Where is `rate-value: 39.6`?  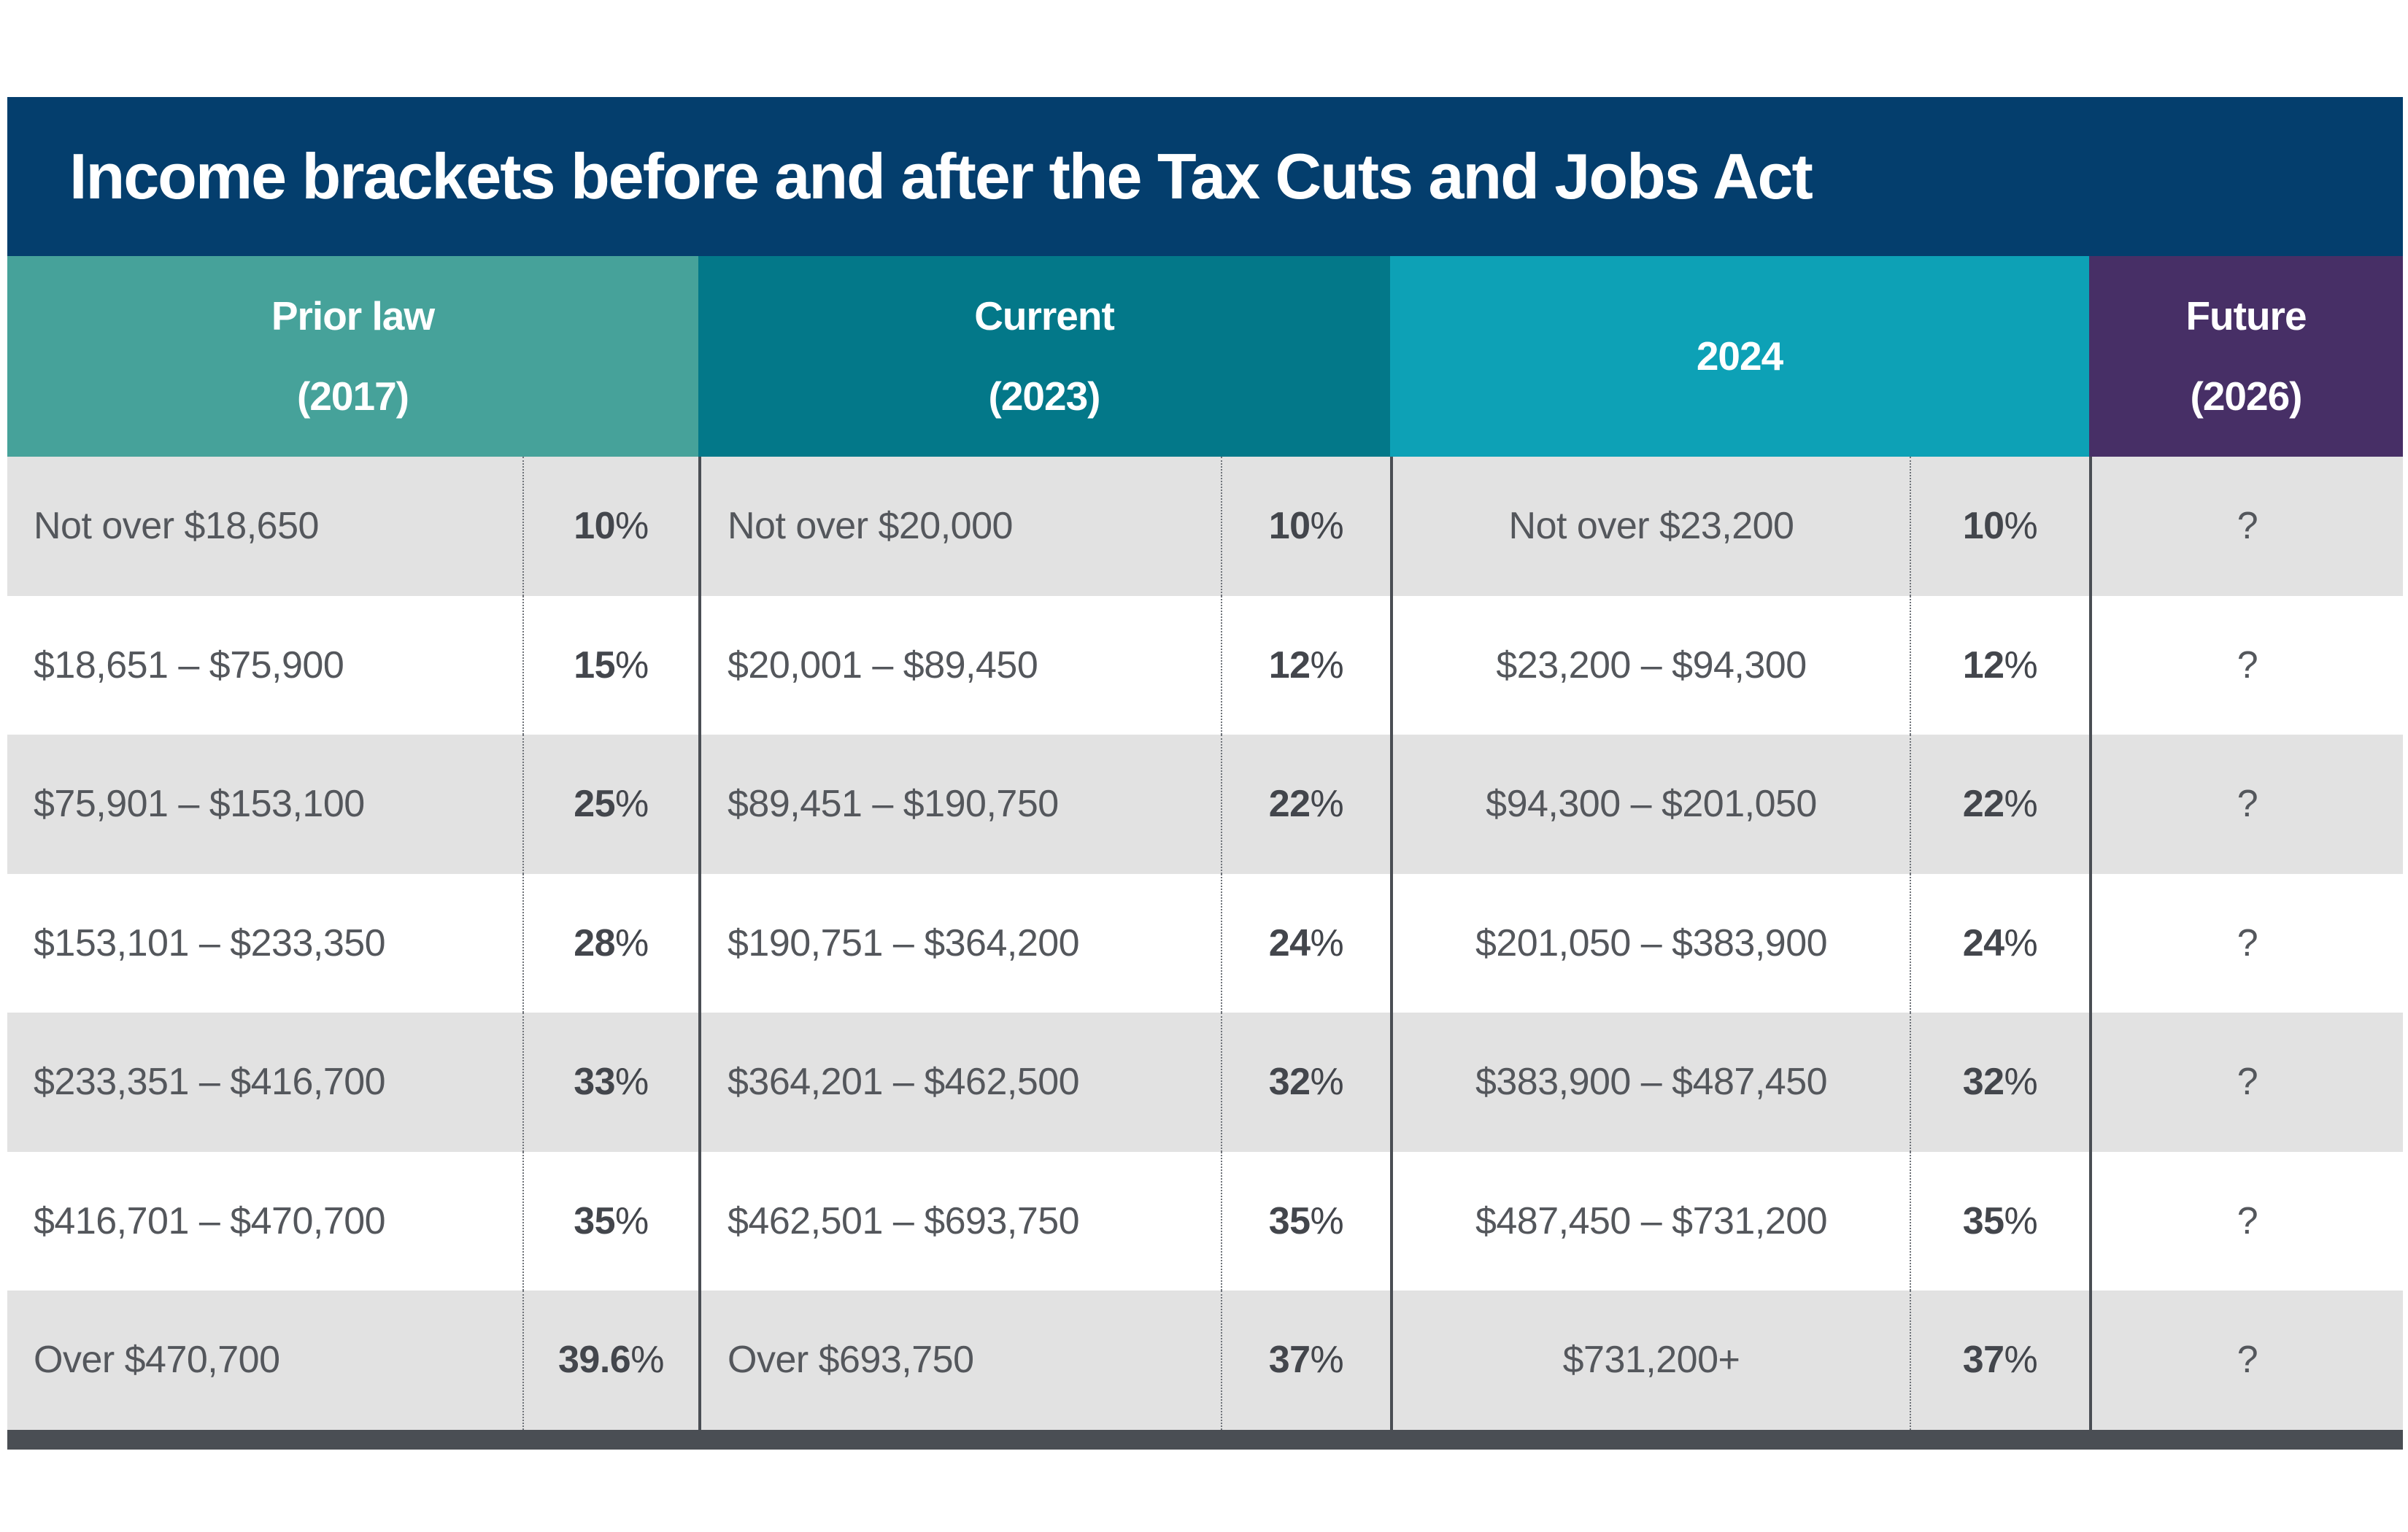 rate-value: 39.6 is located at coordinates (594, 1360).